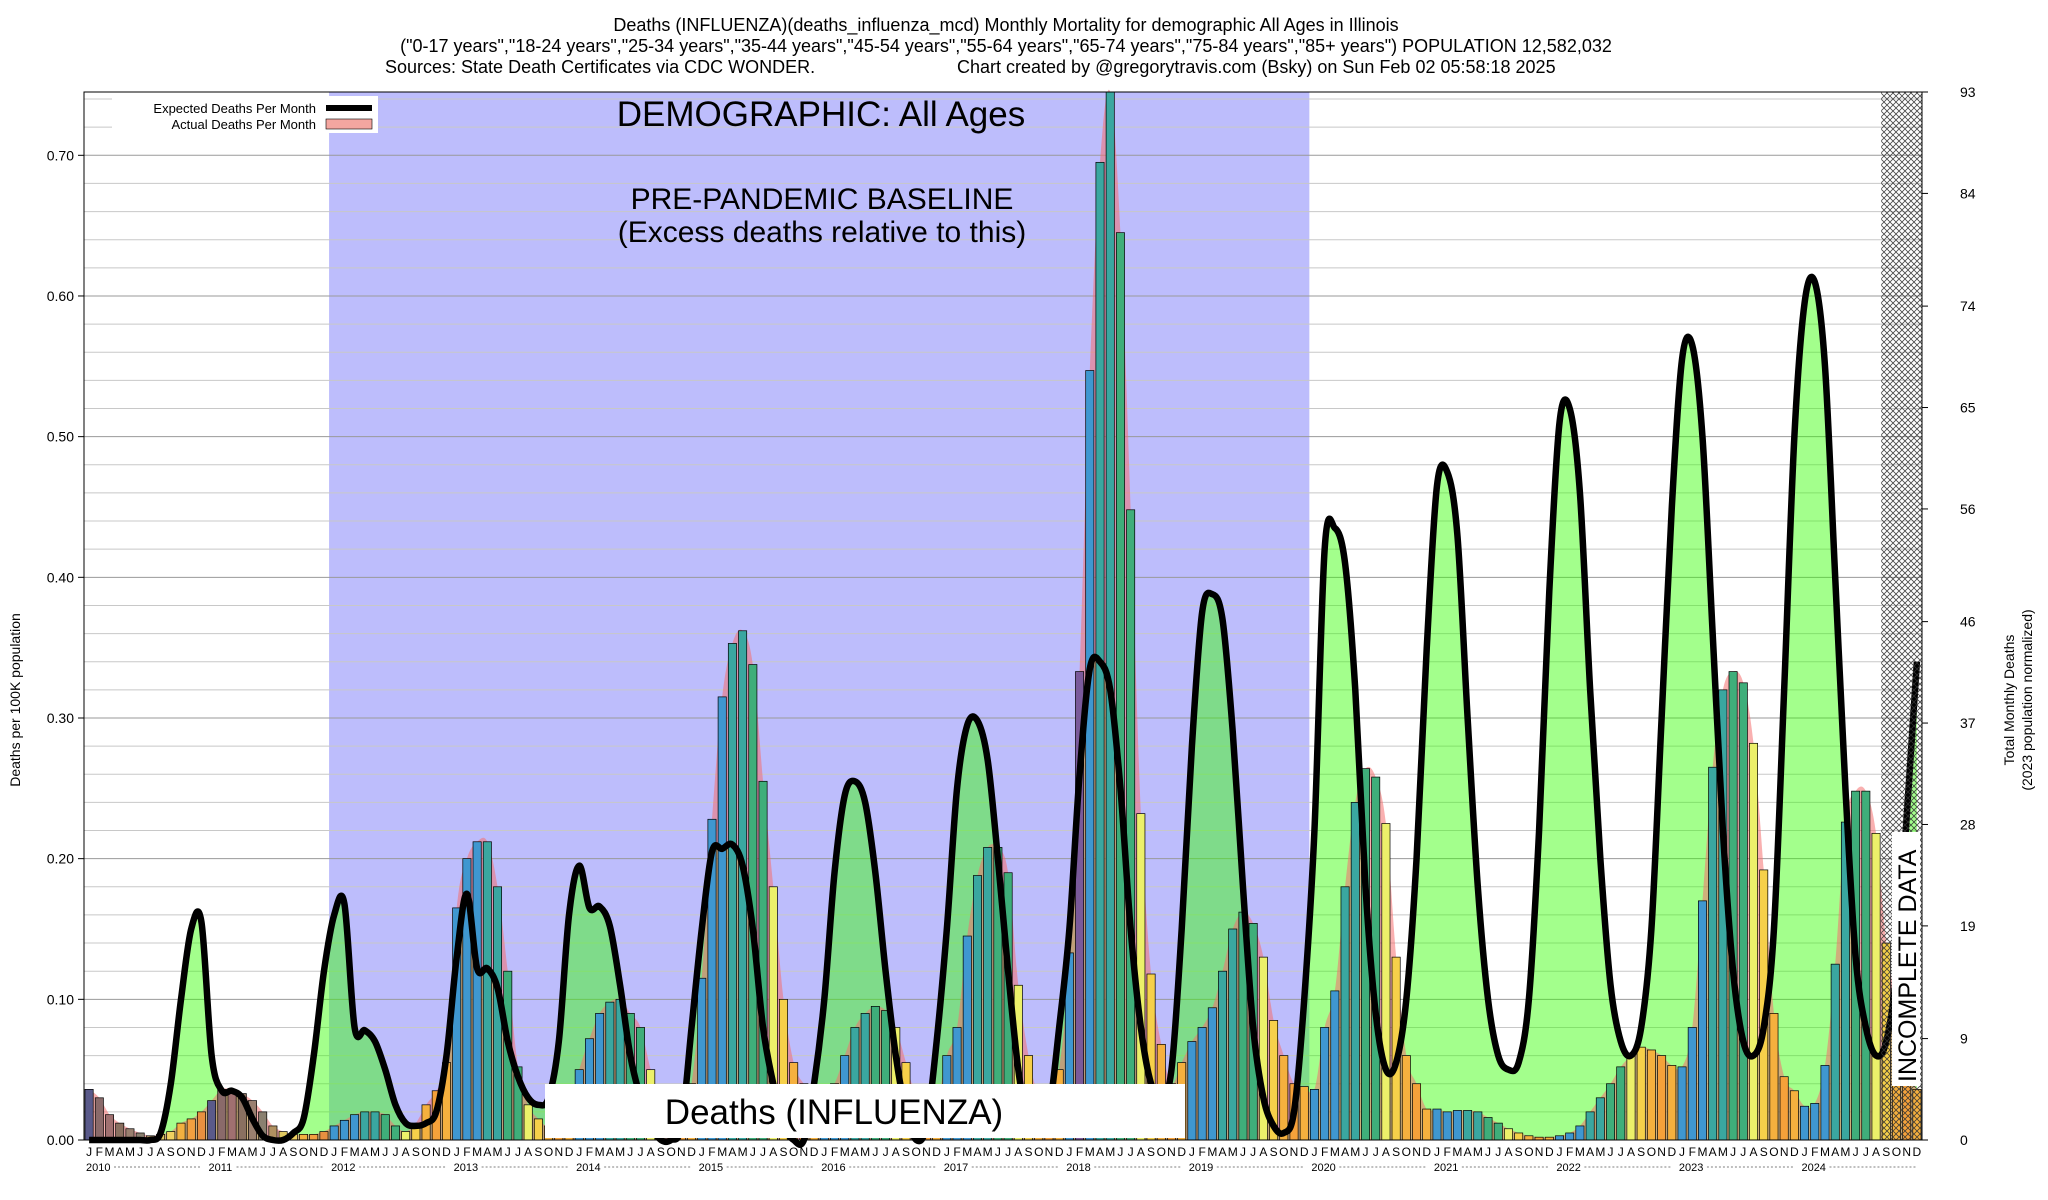  Describe the element at coordinates (1908, 965) in the screenshot. I see `incomplete-annotation: INCOMPLETE DATA` at that location.